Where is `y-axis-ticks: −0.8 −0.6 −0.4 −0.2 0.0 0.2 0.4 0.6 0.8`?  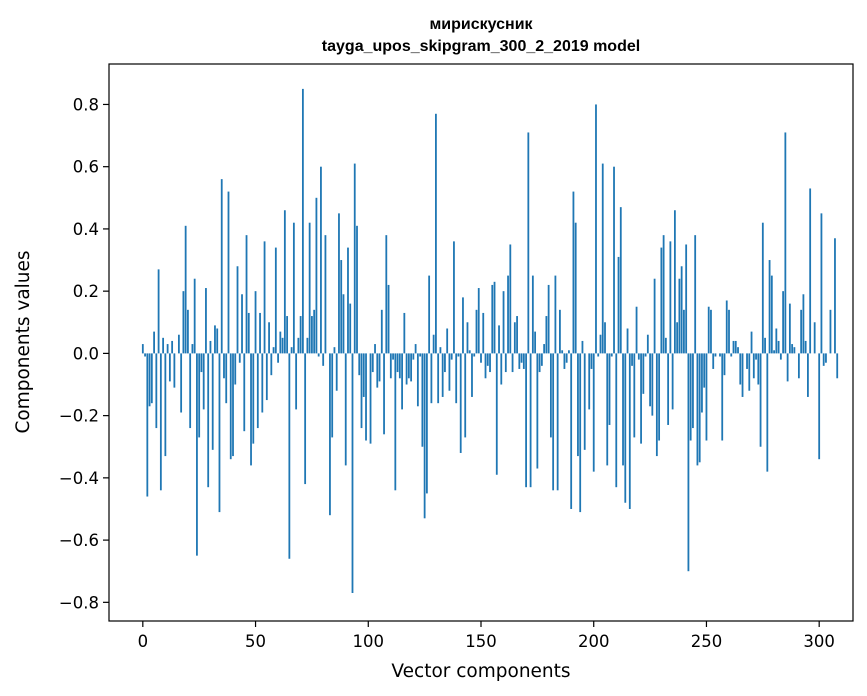
y-axis-ticks: −0.8 −0.6 −0.4 −0.2 0.0 0.2 0.4 0.6 0.8 is located at coordinates (84, 353).